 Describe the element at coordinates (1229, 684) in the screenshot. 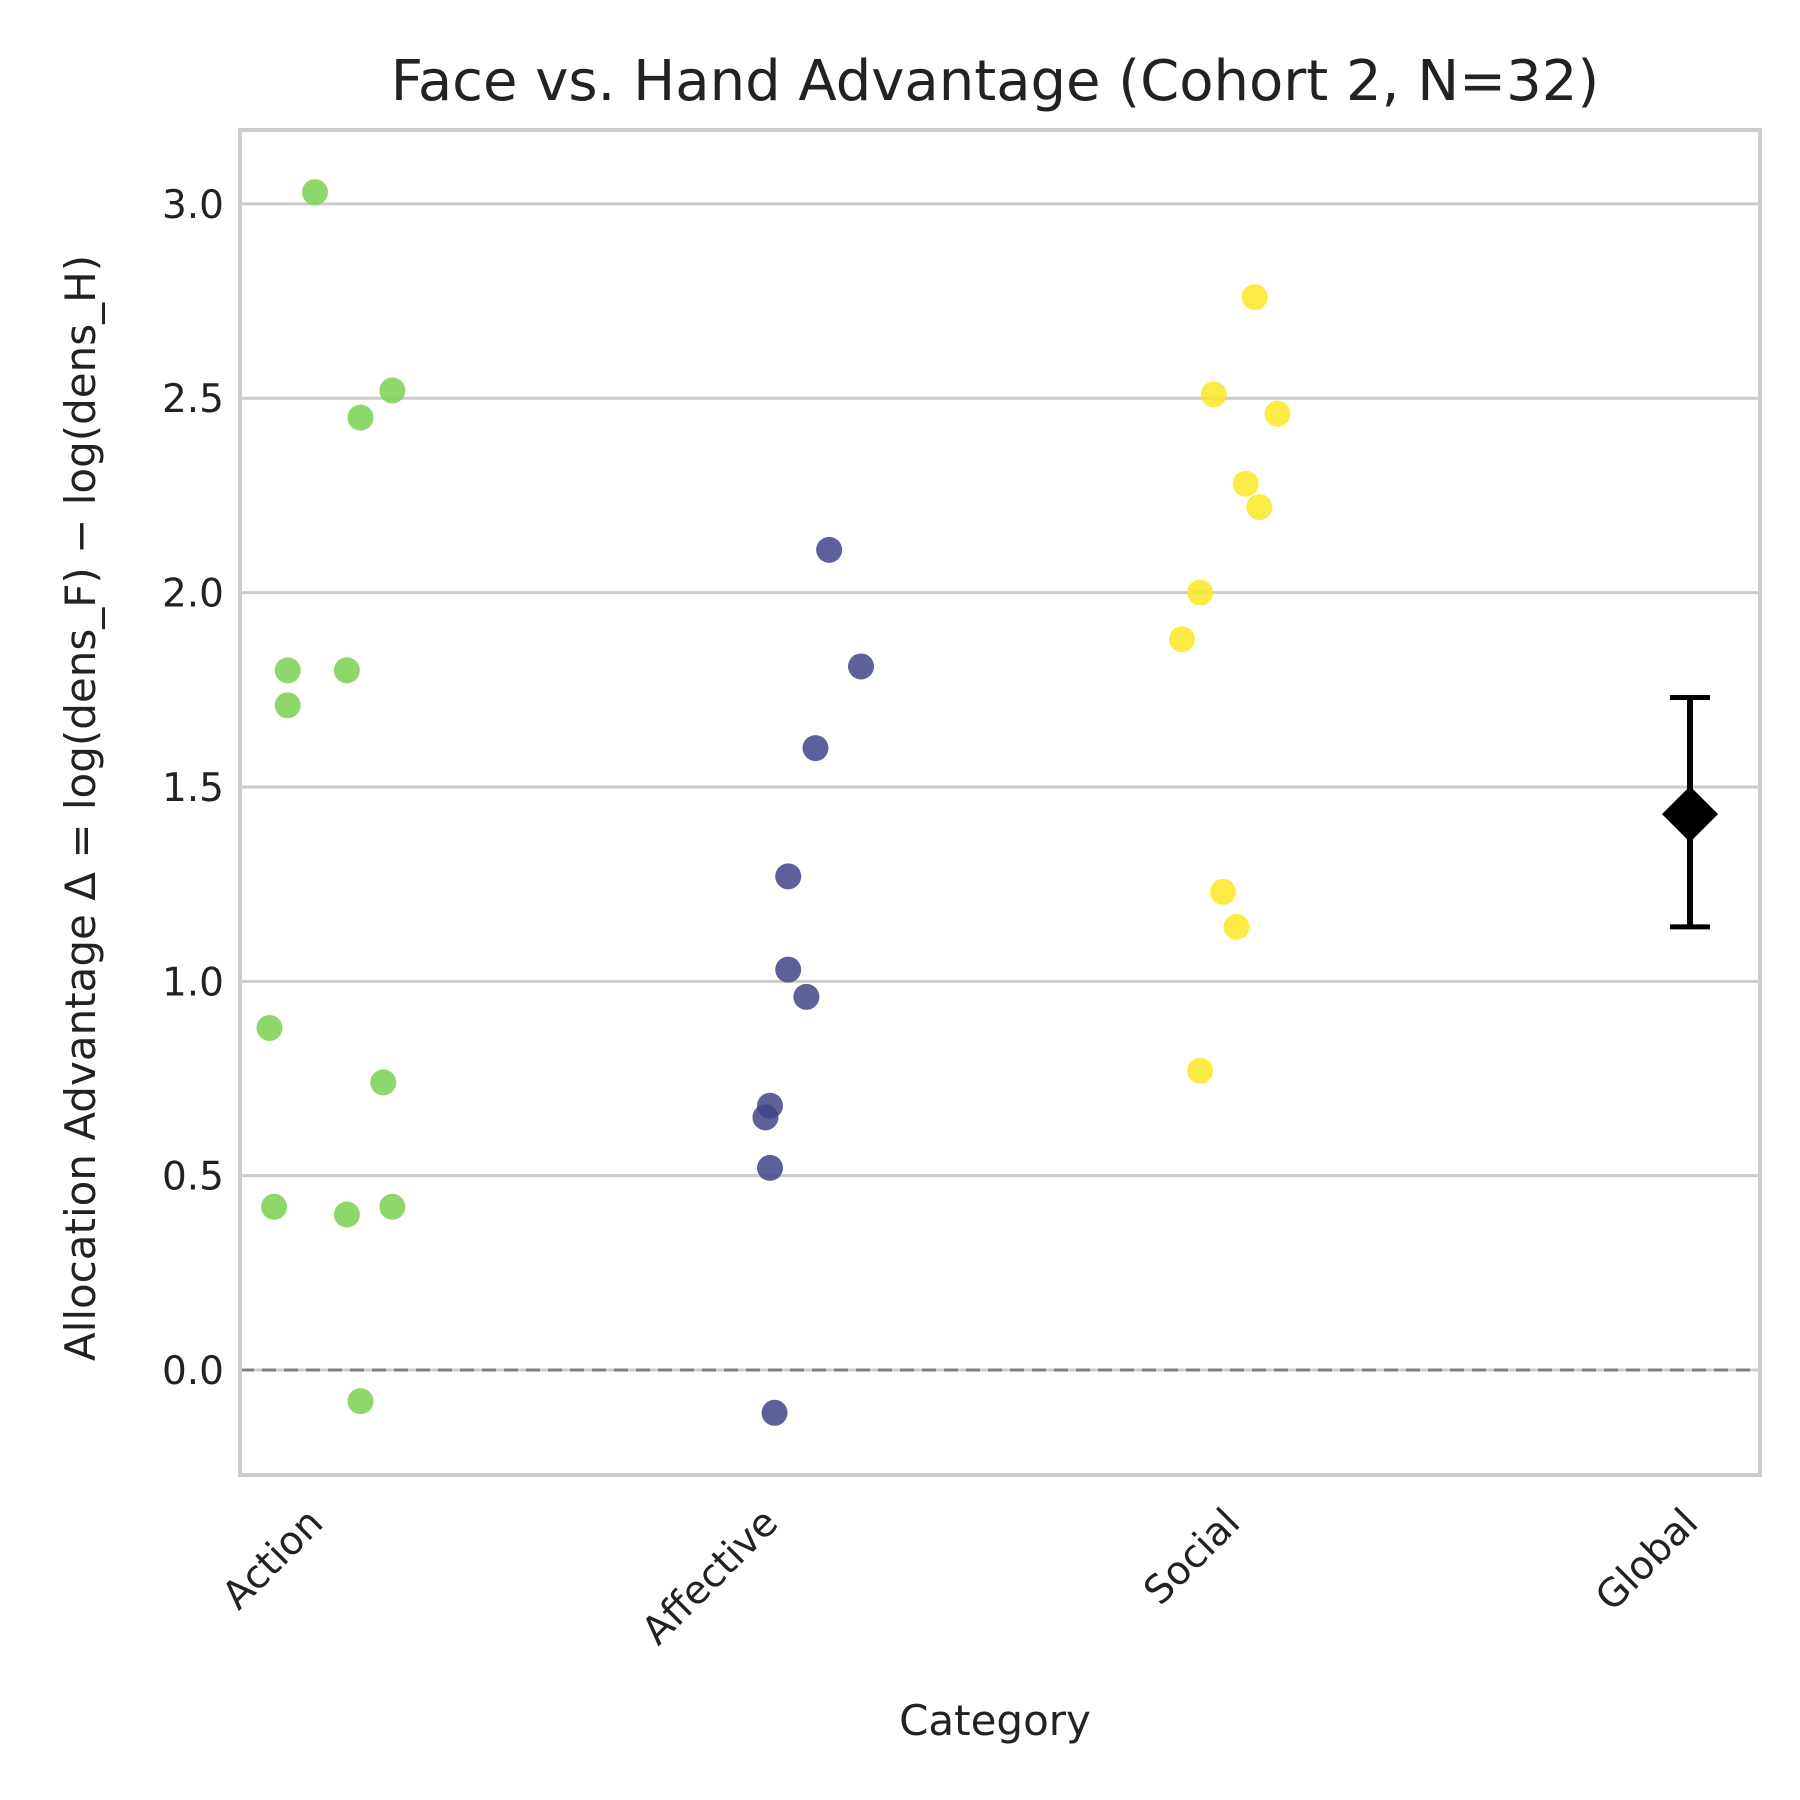

I see `series-social` at that location.